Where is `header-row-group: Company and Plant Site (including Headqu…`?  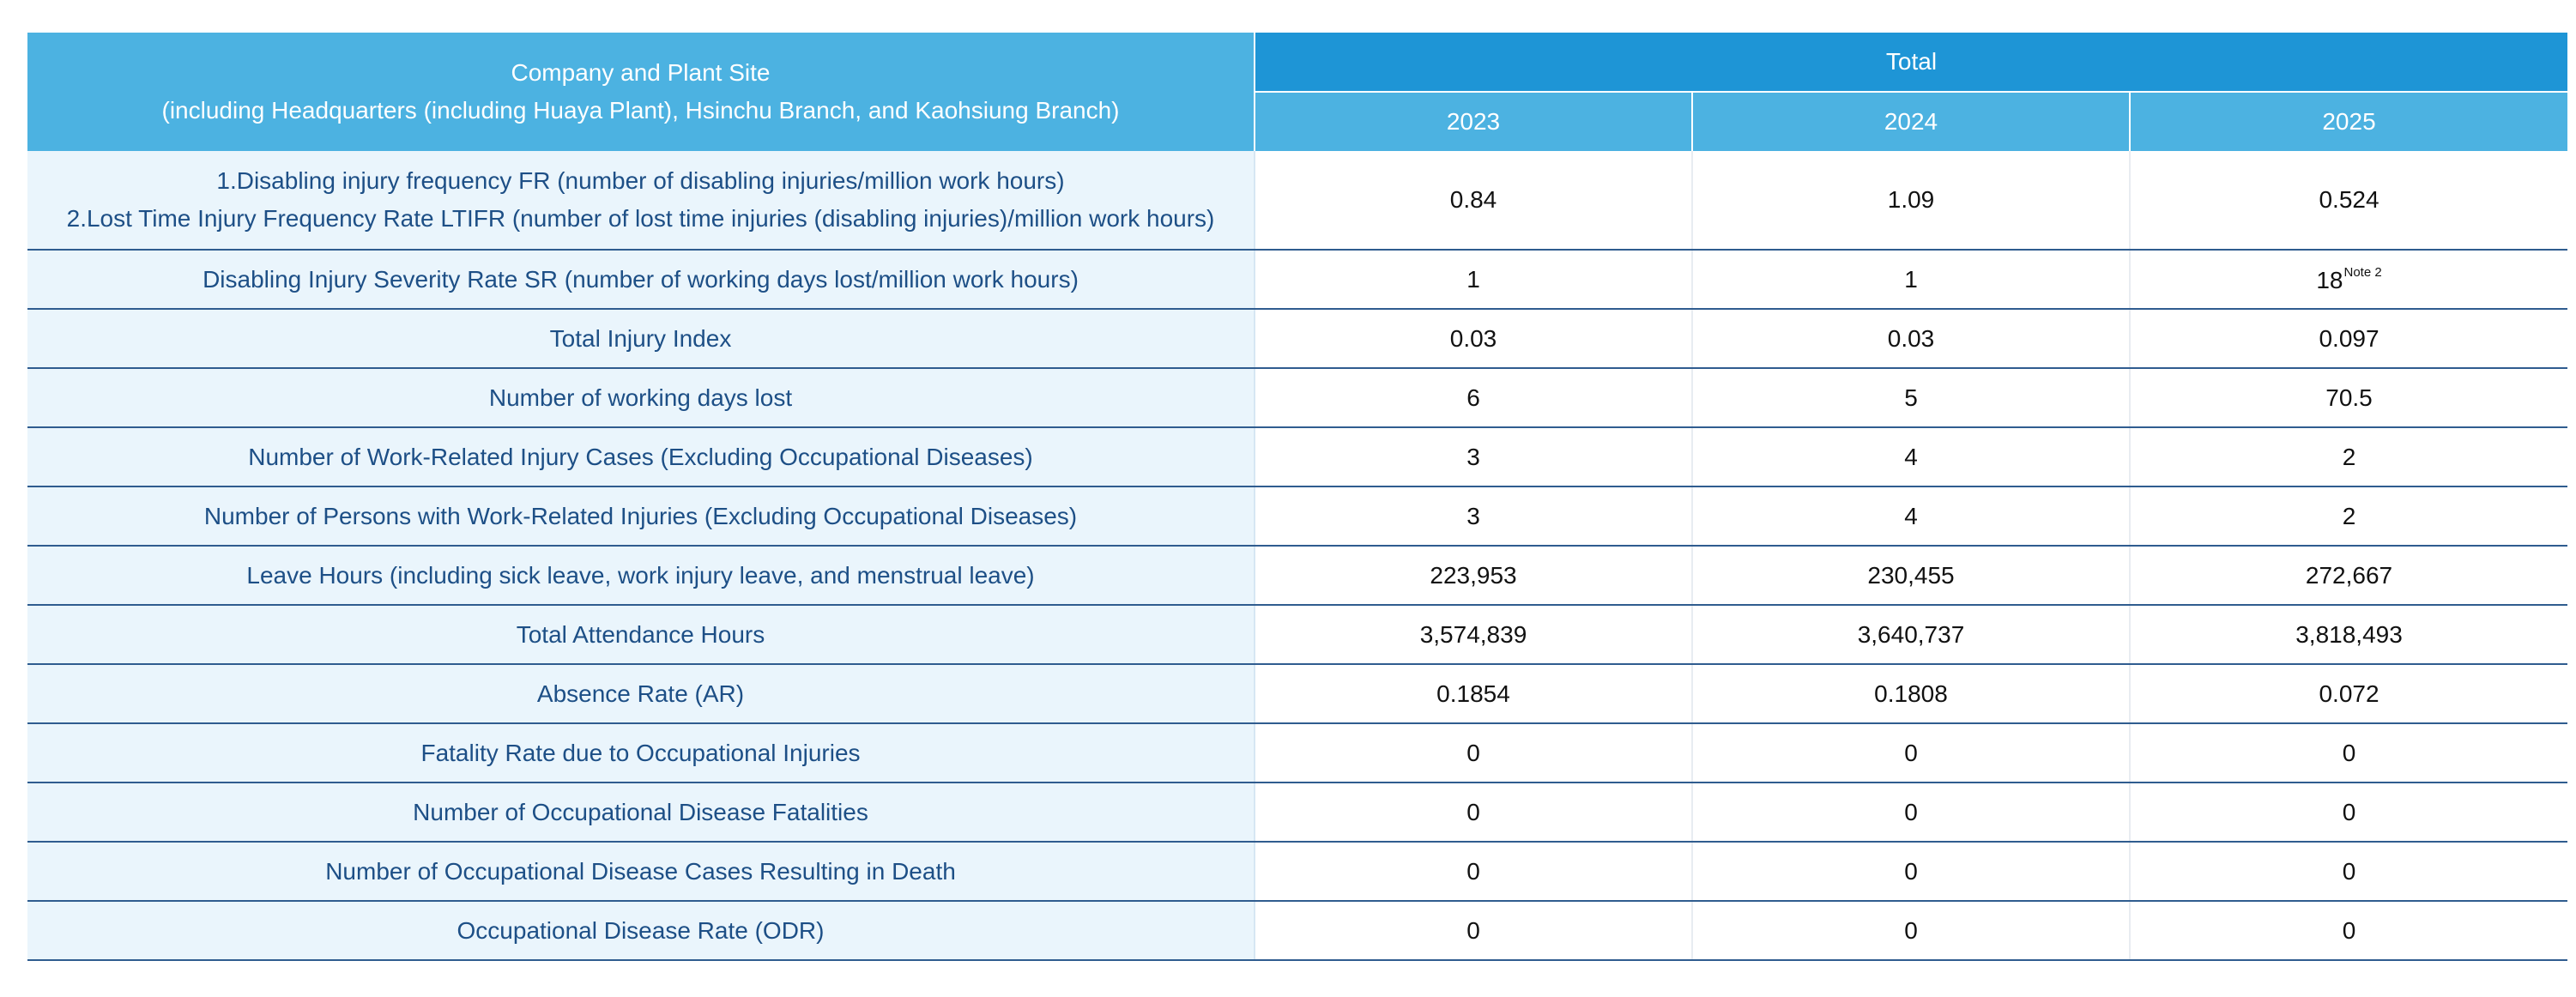 header-row-group: Company and Plant Site (including Headqu… is located at coordinates (1297, 92).